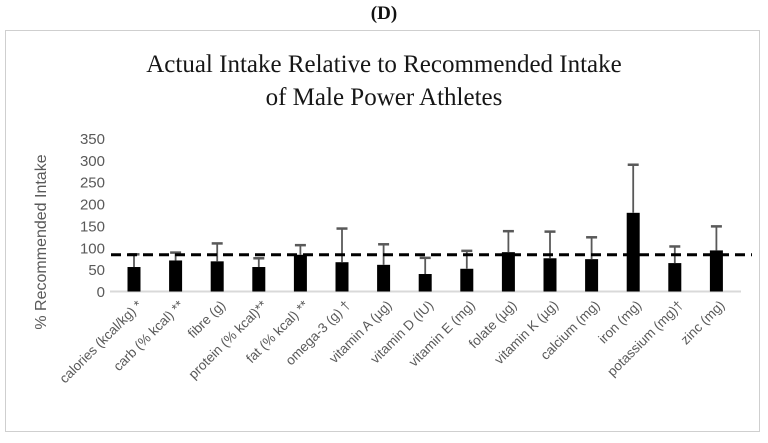  I want to click on figure-label: (D), so click(384, 13).